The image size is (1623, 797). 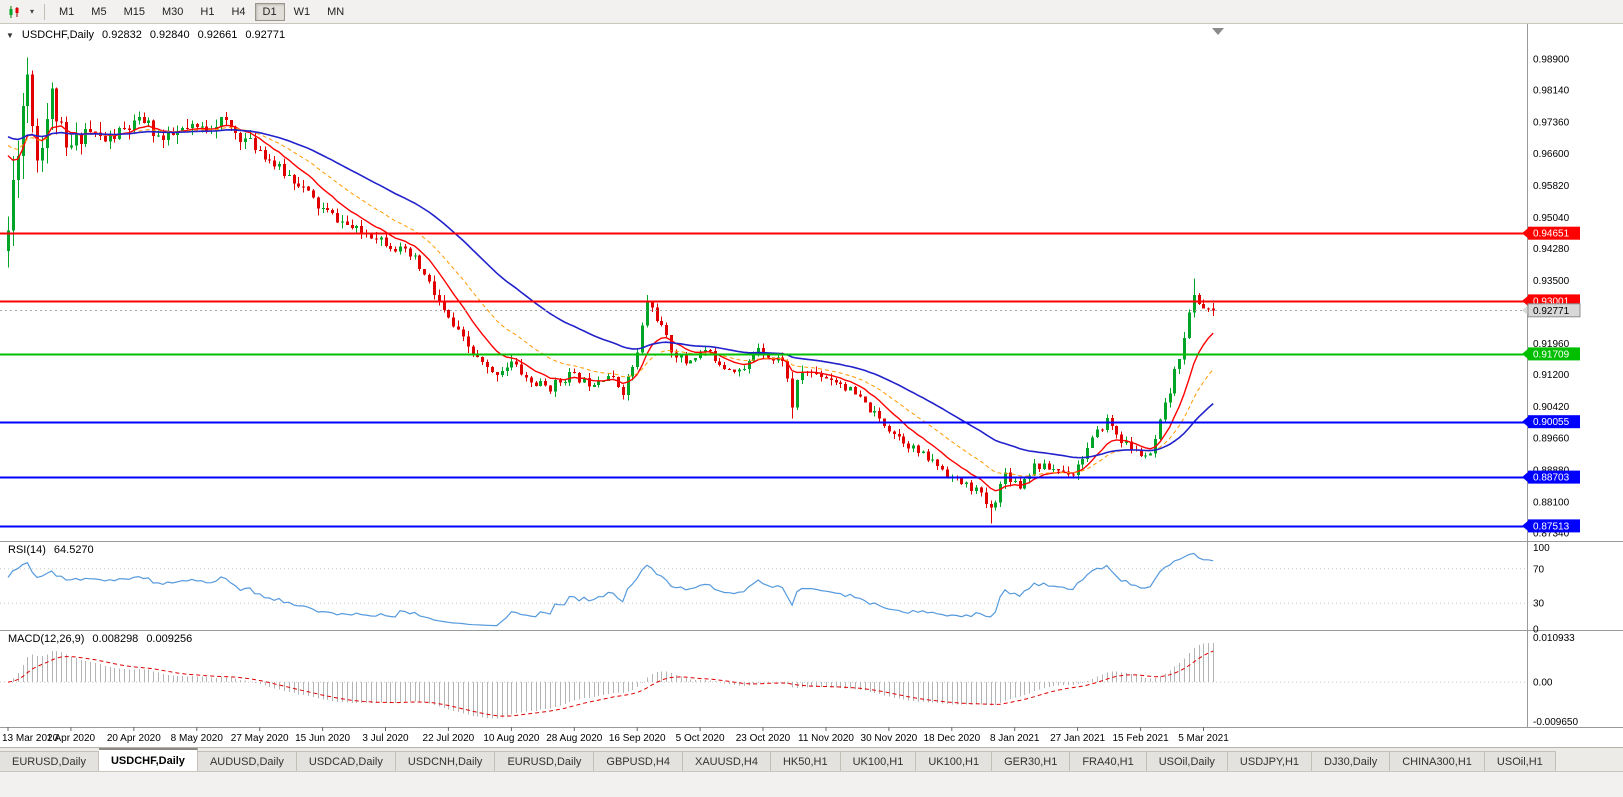 What do you see at coordinates (726, 761) in the screenshot?
I see `chart-tab-xauusd-h4: XAUUSD,H4` at bounding box center [726, 761].